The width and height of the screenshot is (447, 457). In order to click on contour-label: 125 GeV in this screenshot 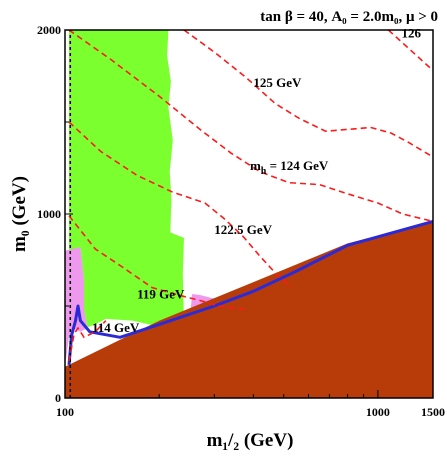, I will do `click(277, 82)`.